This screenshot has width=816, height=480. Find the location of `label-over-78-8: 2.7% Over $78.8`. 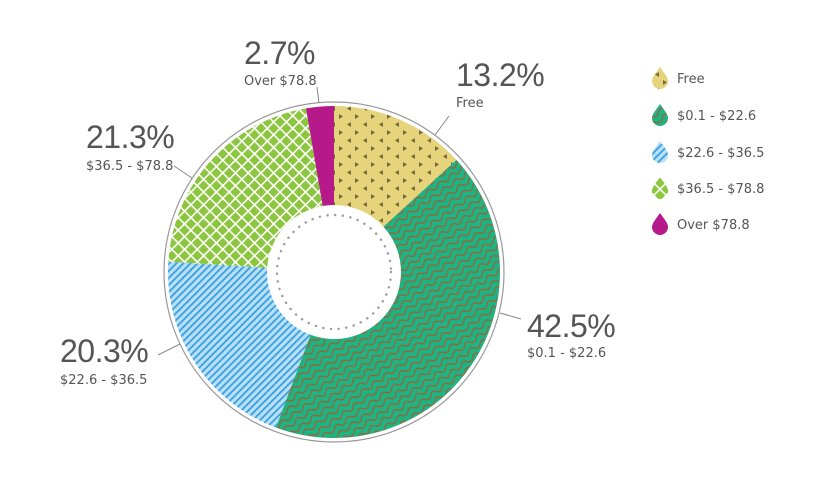

label-over-78-8: 2.7% Over $78.8 is located at coordinates (282, 69).